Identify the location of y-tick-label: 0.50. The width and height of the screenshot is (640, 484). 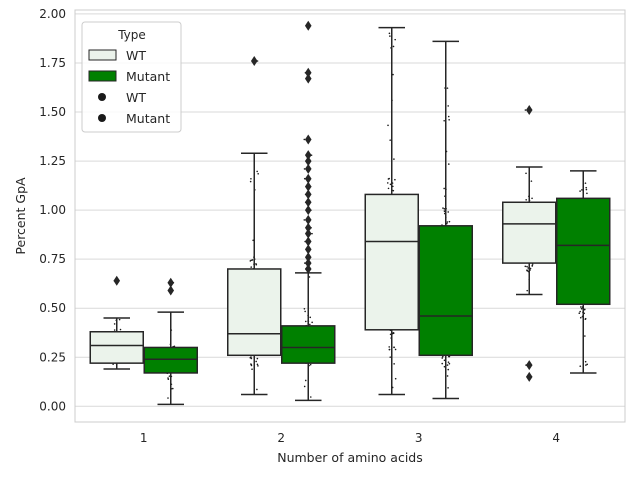
(52, 308).